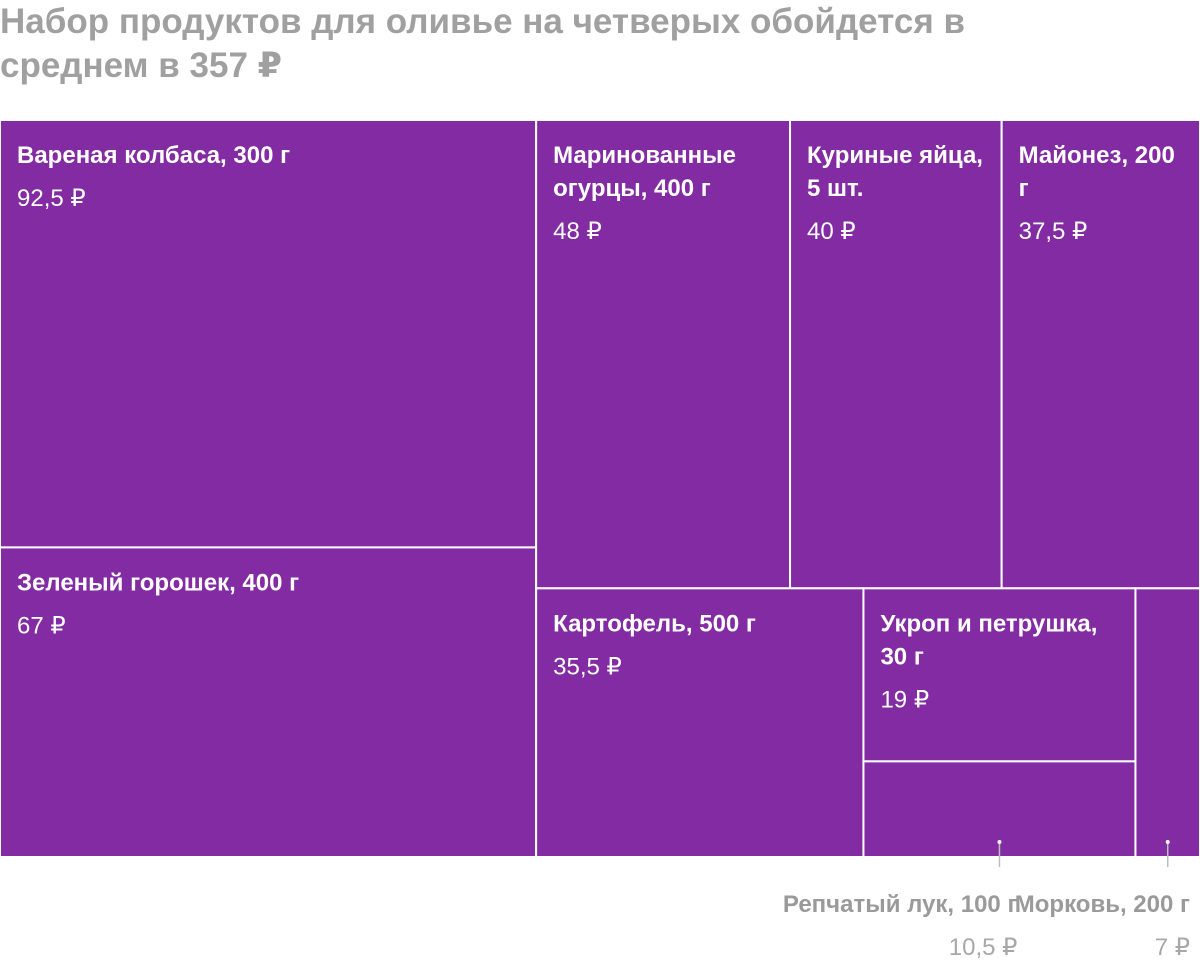 This screenshot has height=963, width=1200. I want to click on treemap-label-eggs: Куриные яйца, 5 шт. 40 ₽, so click(895, 193).